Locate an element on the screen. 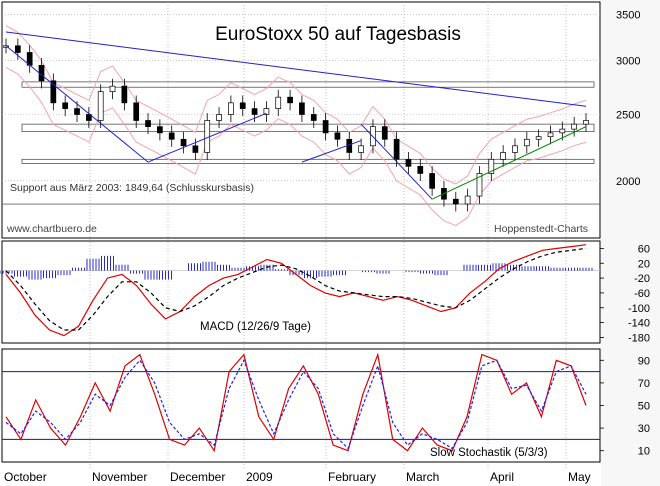 Image resolution: width=660 pixels, height=486 pixels. chart-title: EuroStoxx 50 auf Tagesbasis is located at coordinates (338, 34).